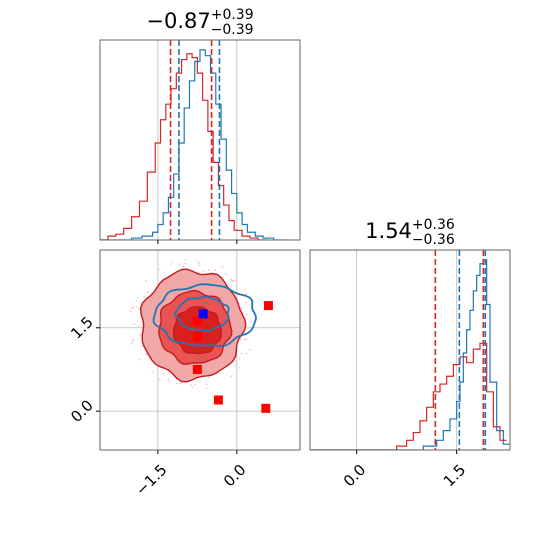  I want to click on blue-contour-inner, so click(202, 314).